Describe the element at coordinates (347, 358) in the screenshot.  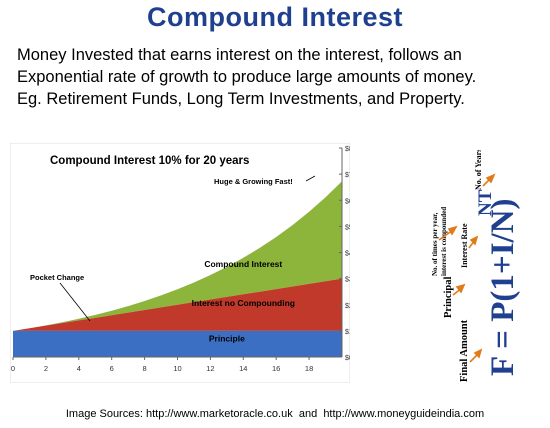
I see `y-tick-label: $0` at that location.